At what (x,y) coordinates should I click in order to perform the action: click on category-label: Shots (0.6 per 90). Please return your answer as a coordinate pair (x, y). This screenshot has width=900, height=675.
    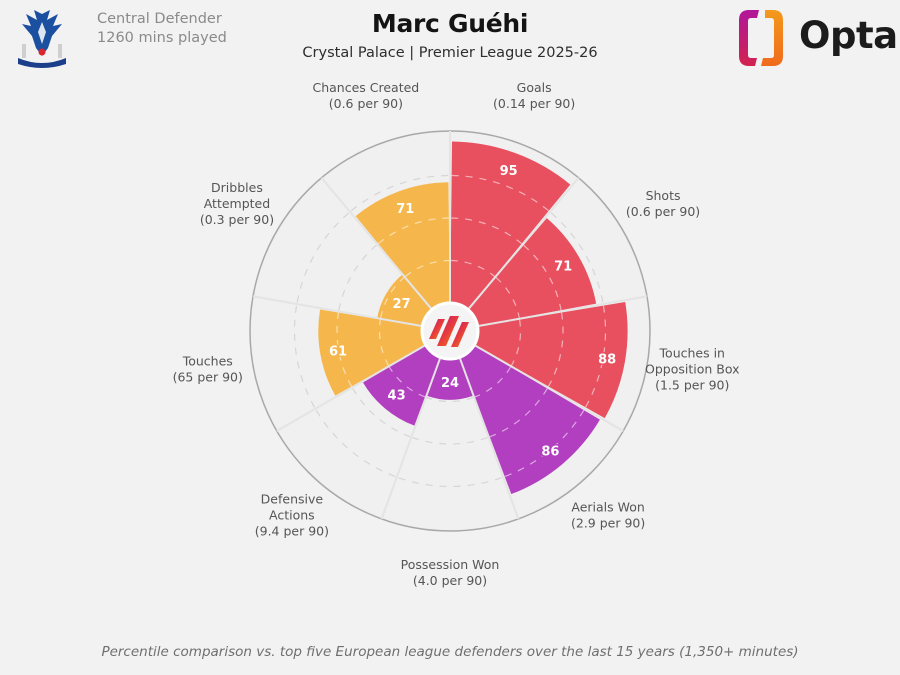
    Looking at the image, I should click on (663, 203).